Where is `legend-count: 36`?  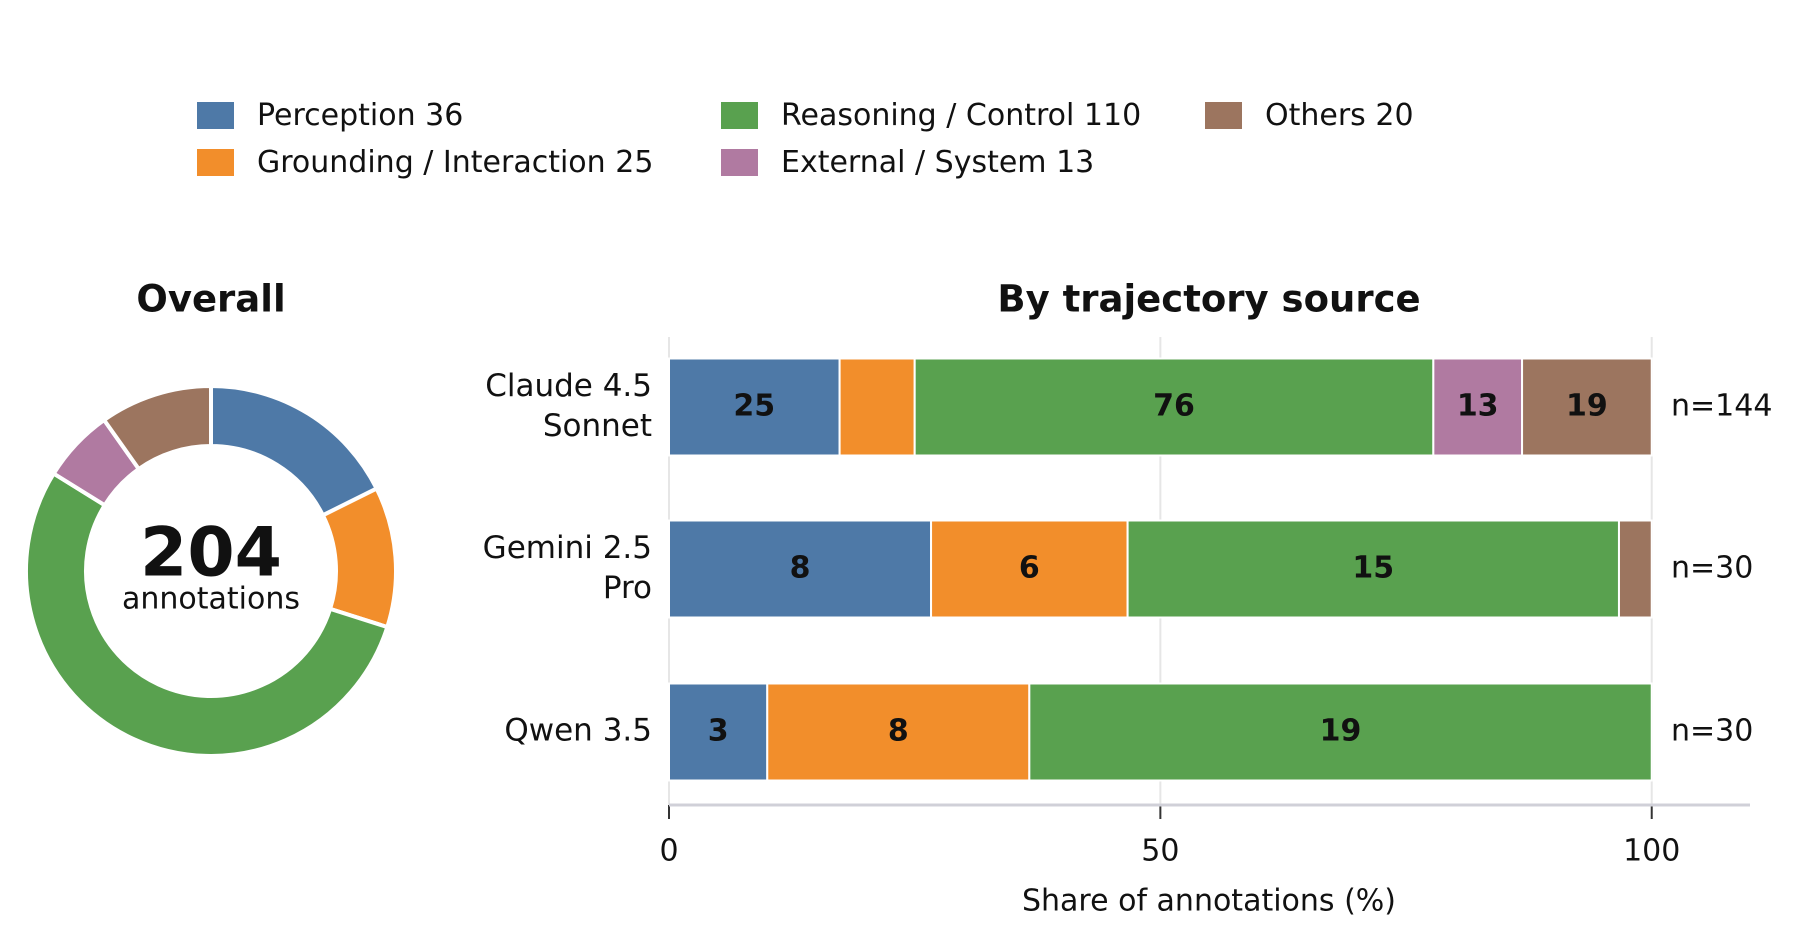 legend-count: 36 is located at coordinates (444, 115).